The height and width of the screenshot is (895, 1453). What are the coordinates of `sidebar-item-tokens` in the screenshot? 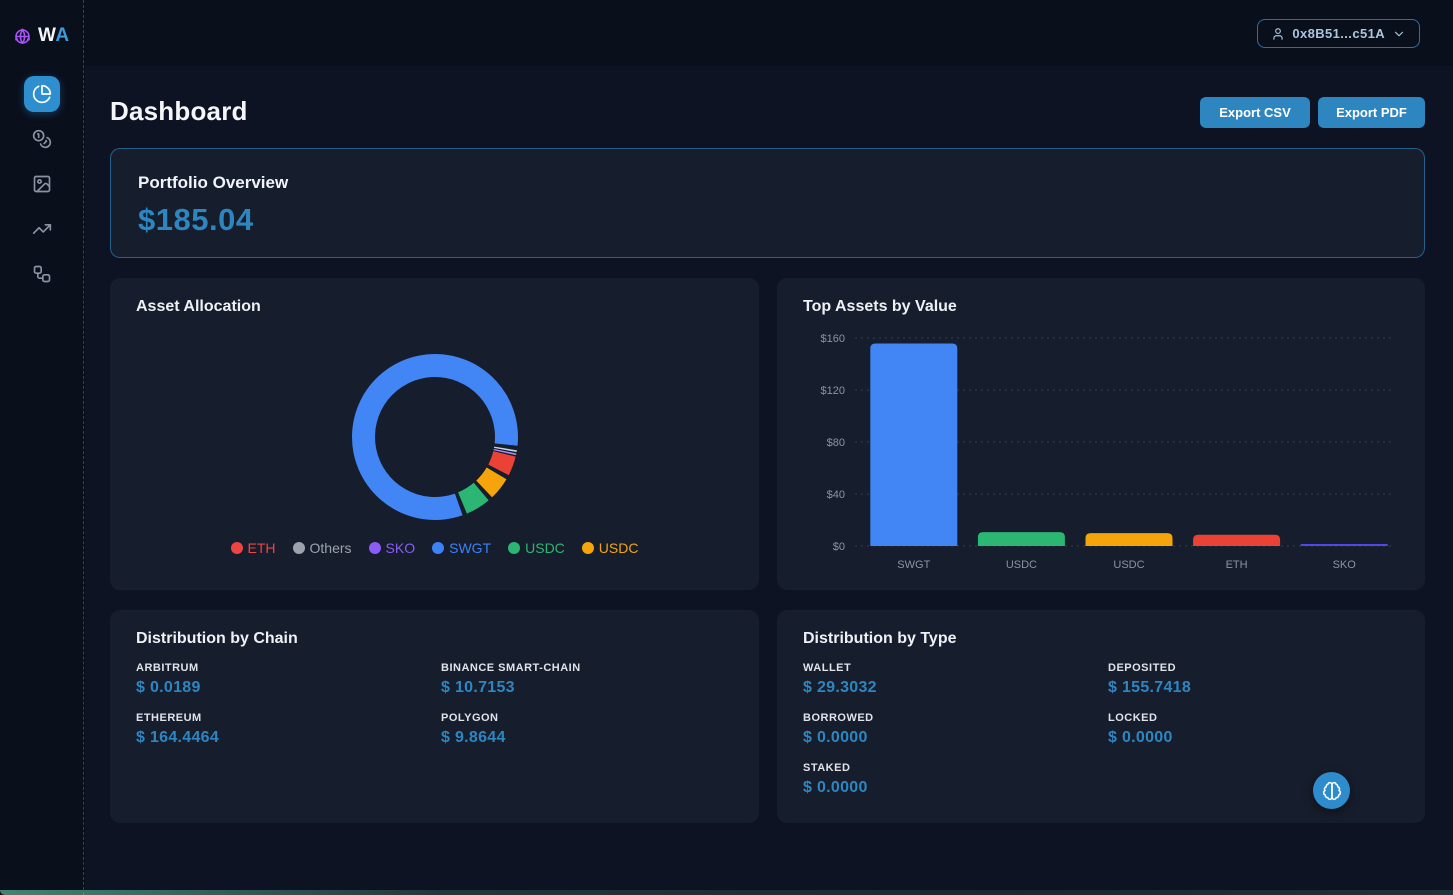 It's located at (42, 139).